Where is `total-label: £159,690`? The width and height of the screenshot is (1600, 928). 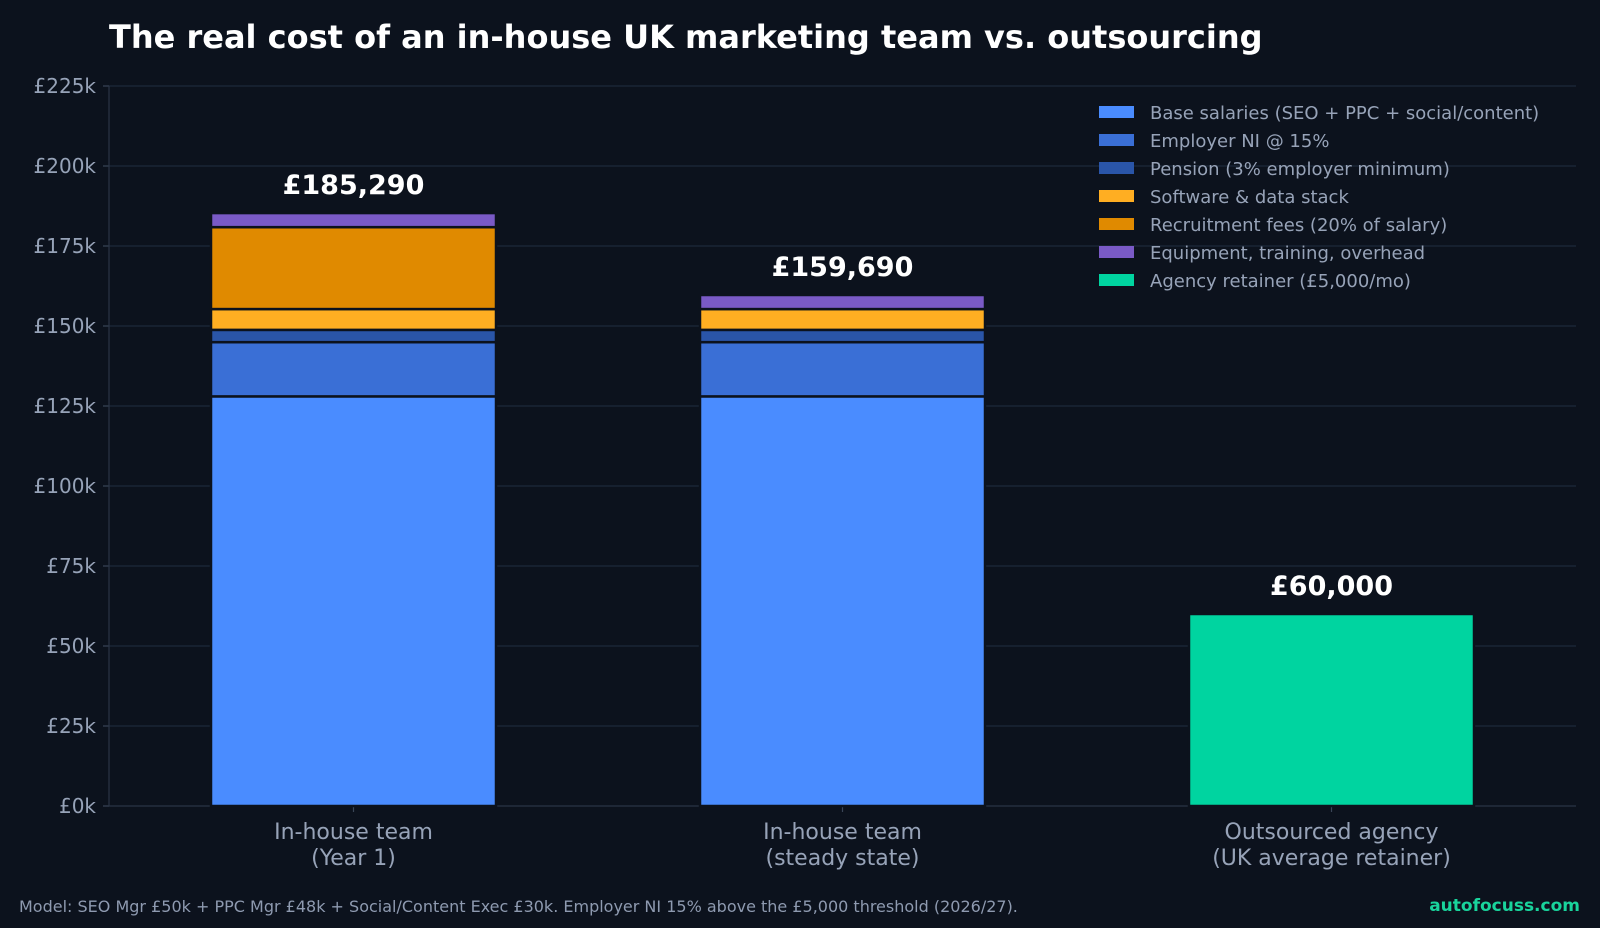 total-label: £159,690 is located at coordinates (843, 267).